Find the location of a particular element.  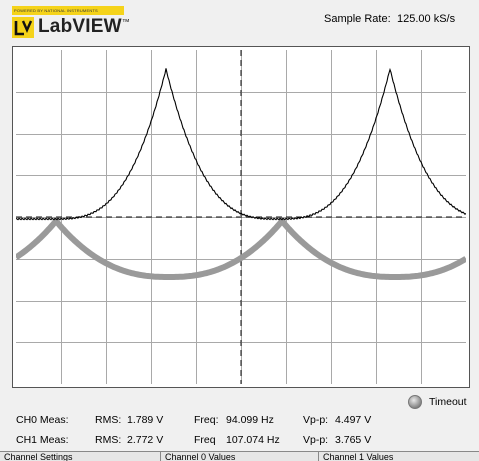

tab-channel-0-values: Channel 0 Values is located at coordinates (239, 456).